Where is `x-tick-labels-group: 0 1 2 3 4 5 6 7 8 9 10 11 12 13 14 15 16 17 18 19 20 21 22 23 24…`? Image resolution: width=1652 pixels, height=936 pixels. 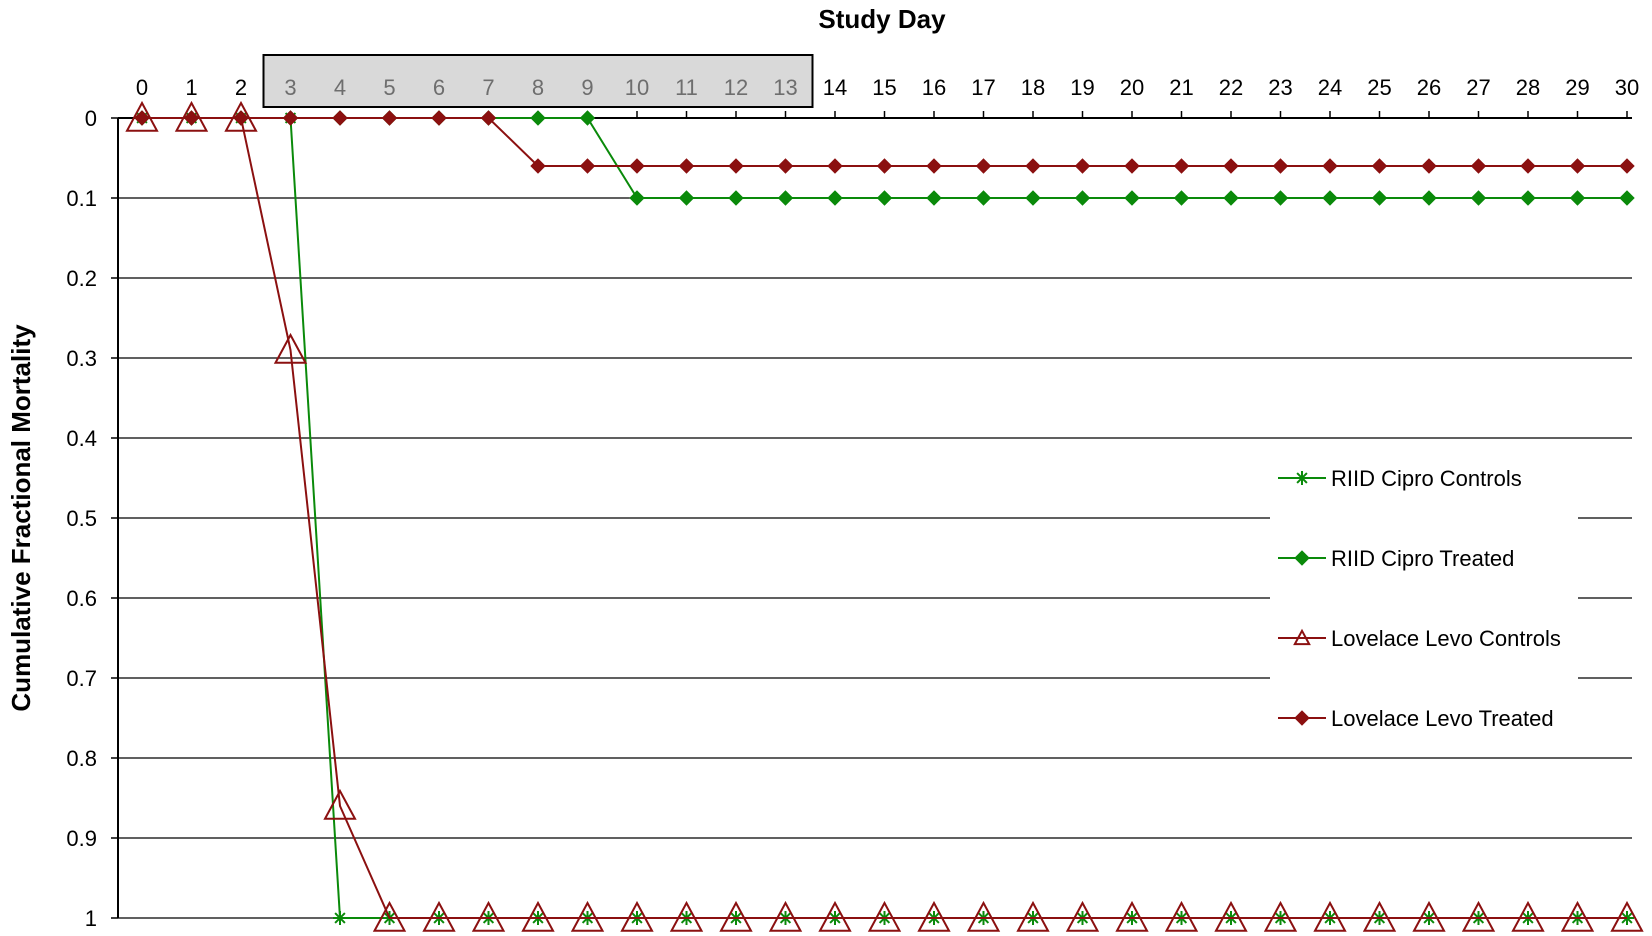 x-tick-labels-group: 0 1 2 3 4 5 6 7 8 9 10 11 12 13 14 15 16 17 18 19 20 21 22 23 24… is located at coordinates (887, 96).